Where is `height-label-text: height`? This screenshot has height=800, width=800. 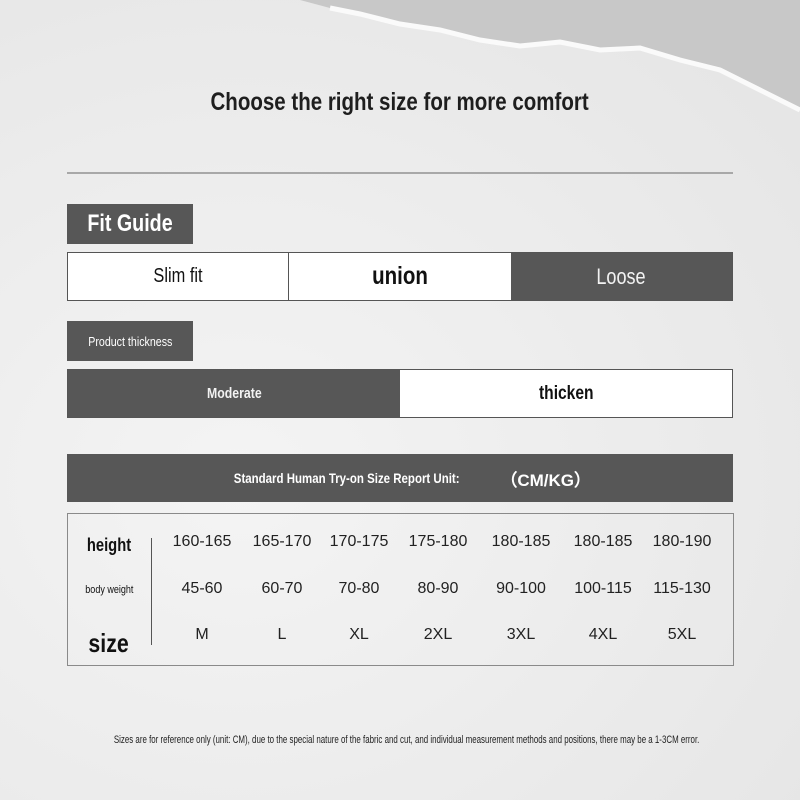 height-label-text: height is located at coordinates (109, 545).